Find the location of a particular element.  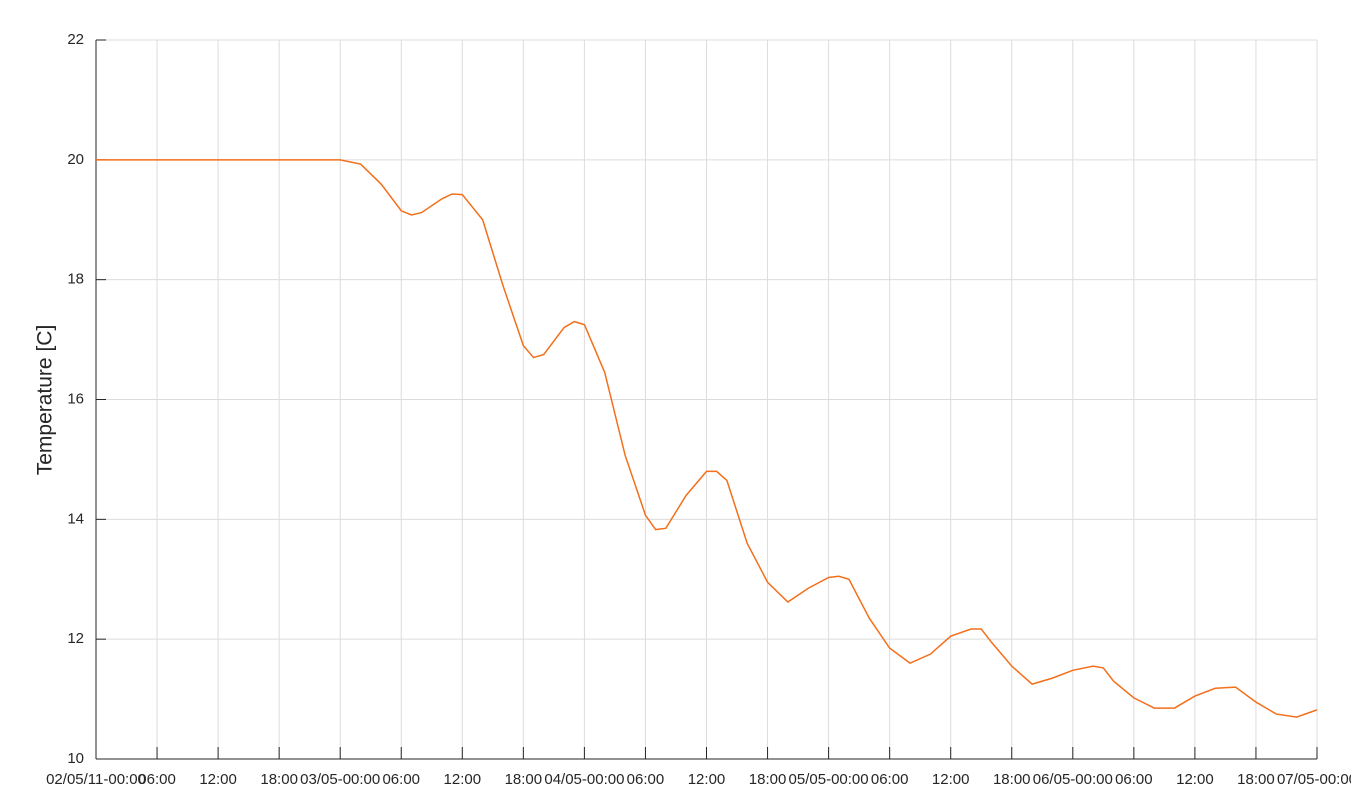

x-tick-label: 04/05-00:00 is located at coordinates (584, 779).